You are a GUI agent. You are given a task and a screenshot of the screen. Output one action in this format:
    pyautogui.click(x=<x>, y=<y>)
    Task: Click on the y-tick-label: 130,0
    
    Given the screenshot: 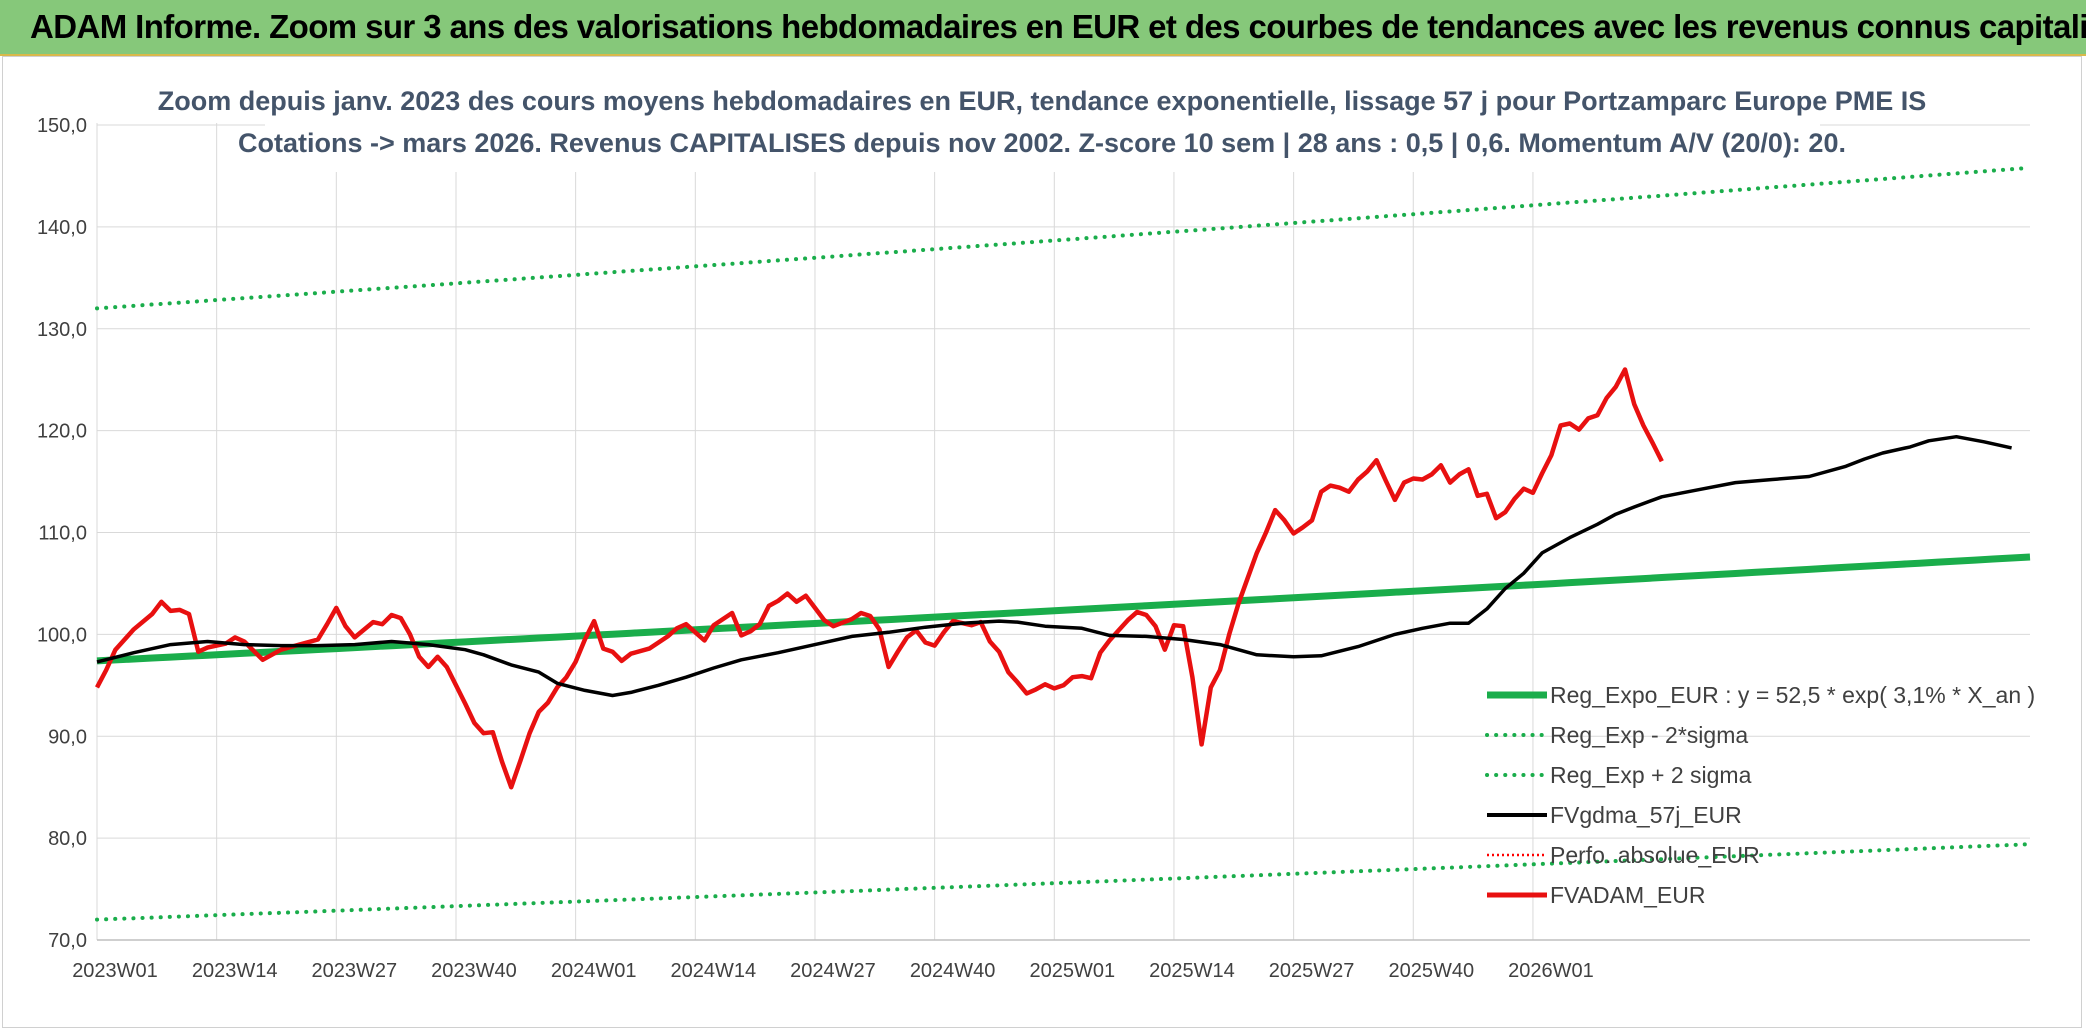 What is the action you would take?
    pyautogui.click(x=62, y=330)
    